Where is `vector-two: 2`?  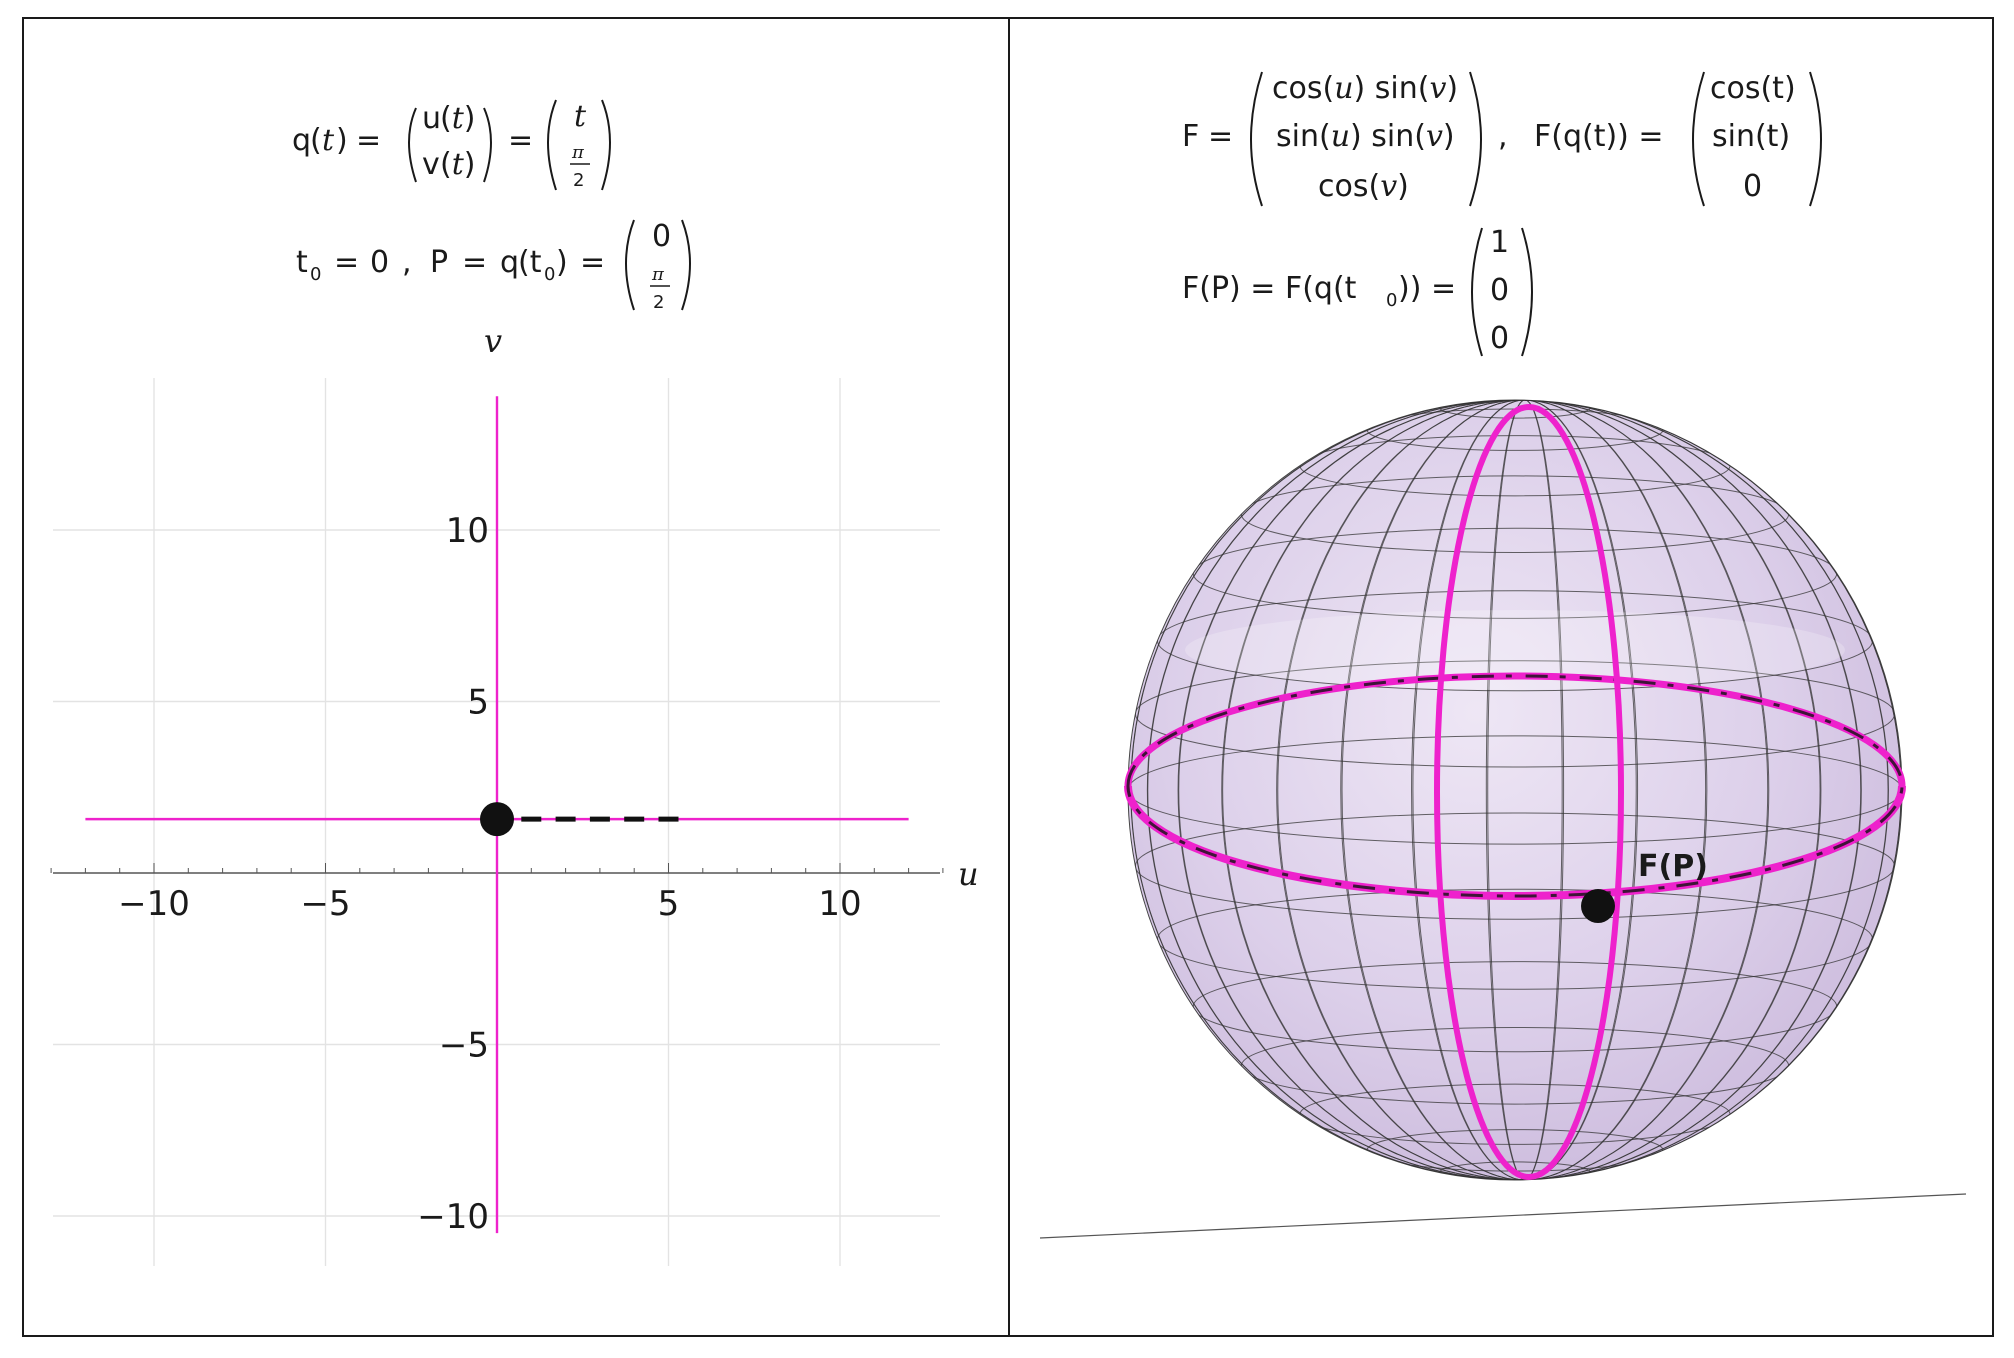 vector-two: 2 is located at coordinates (578, 180).